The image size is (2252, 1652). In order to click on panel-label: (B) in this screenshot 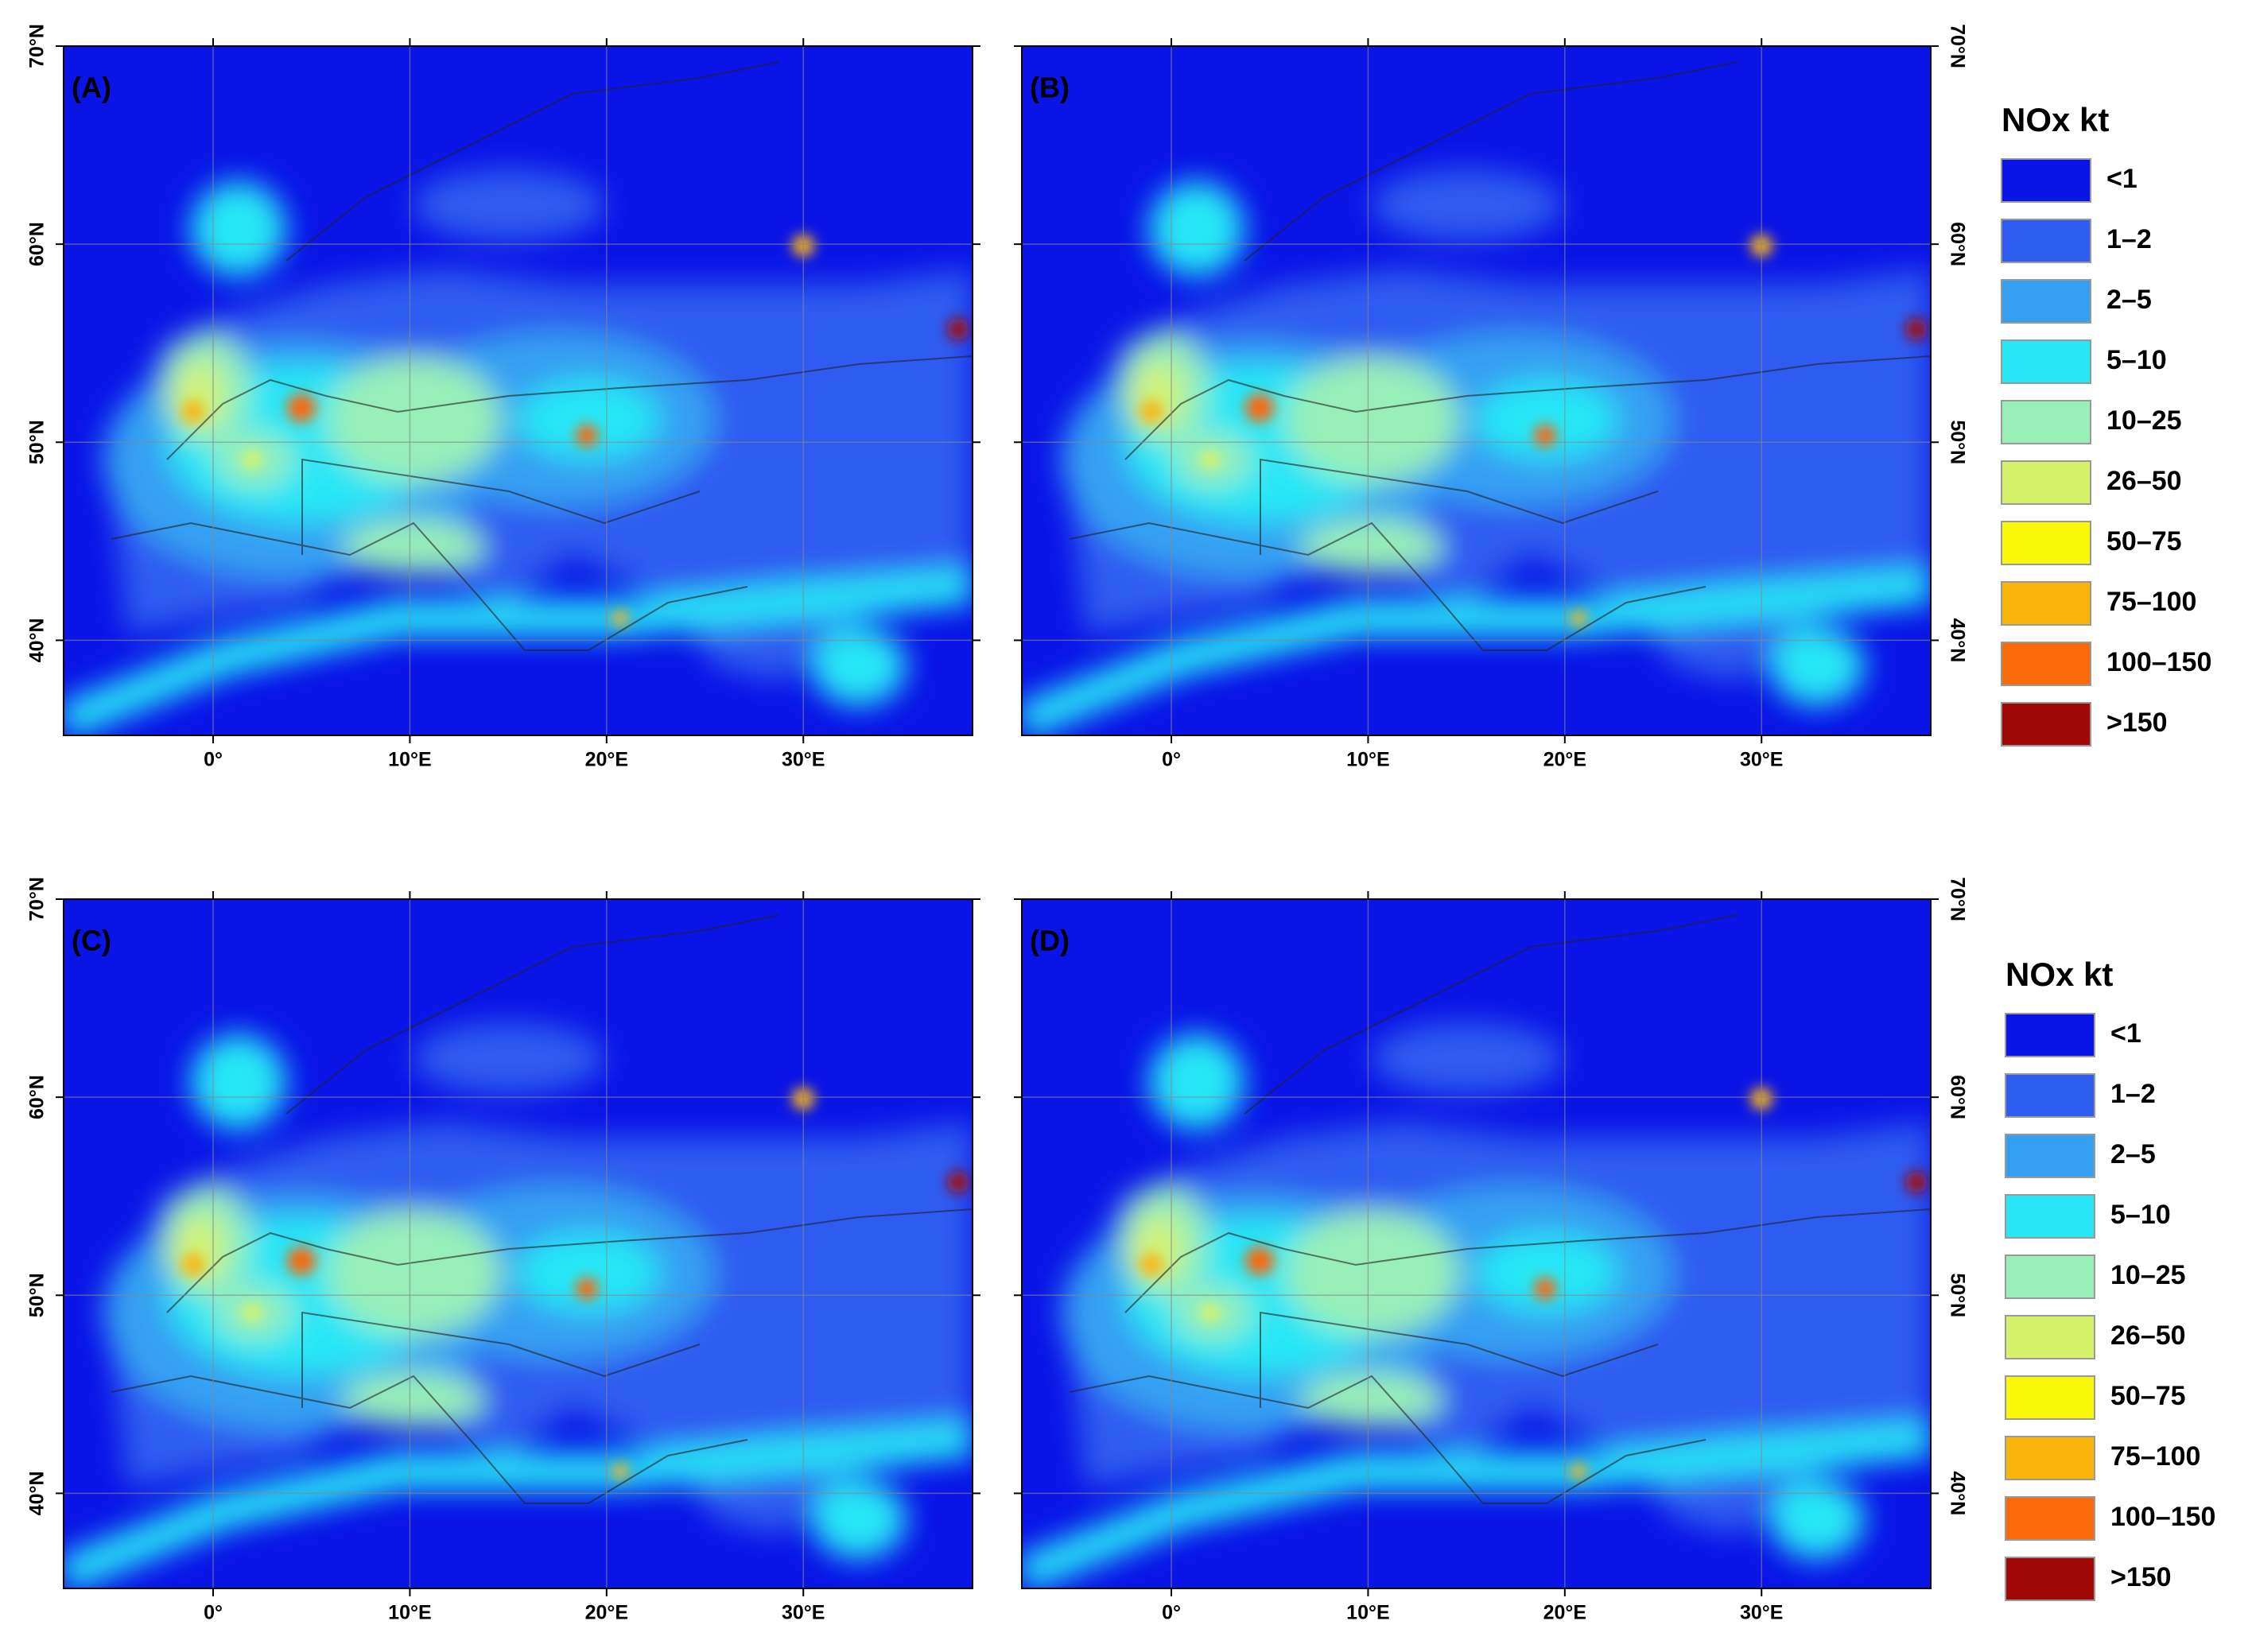, I will do `click(1050, 88)`.